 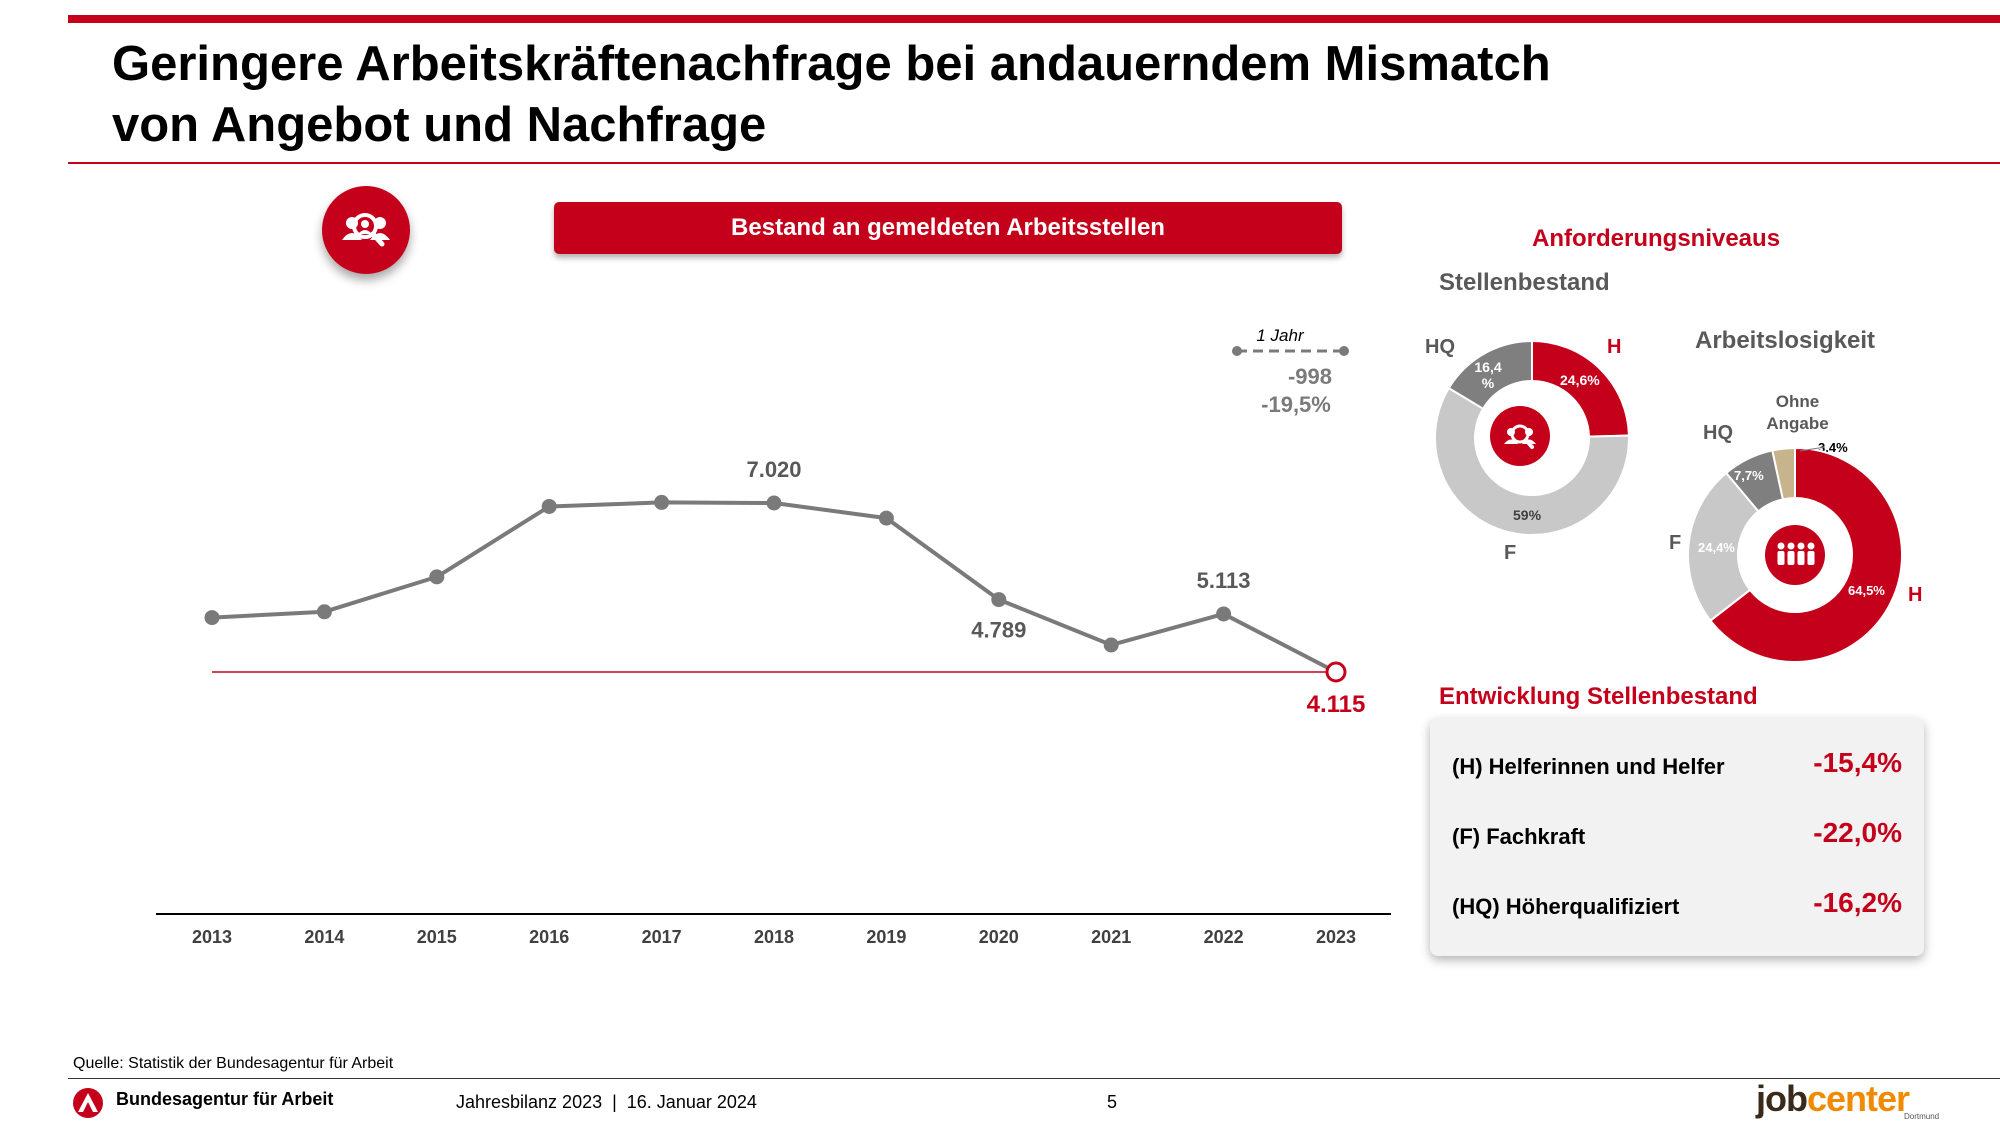 I want to click on data-point-2015, so click(x=437, y=577).